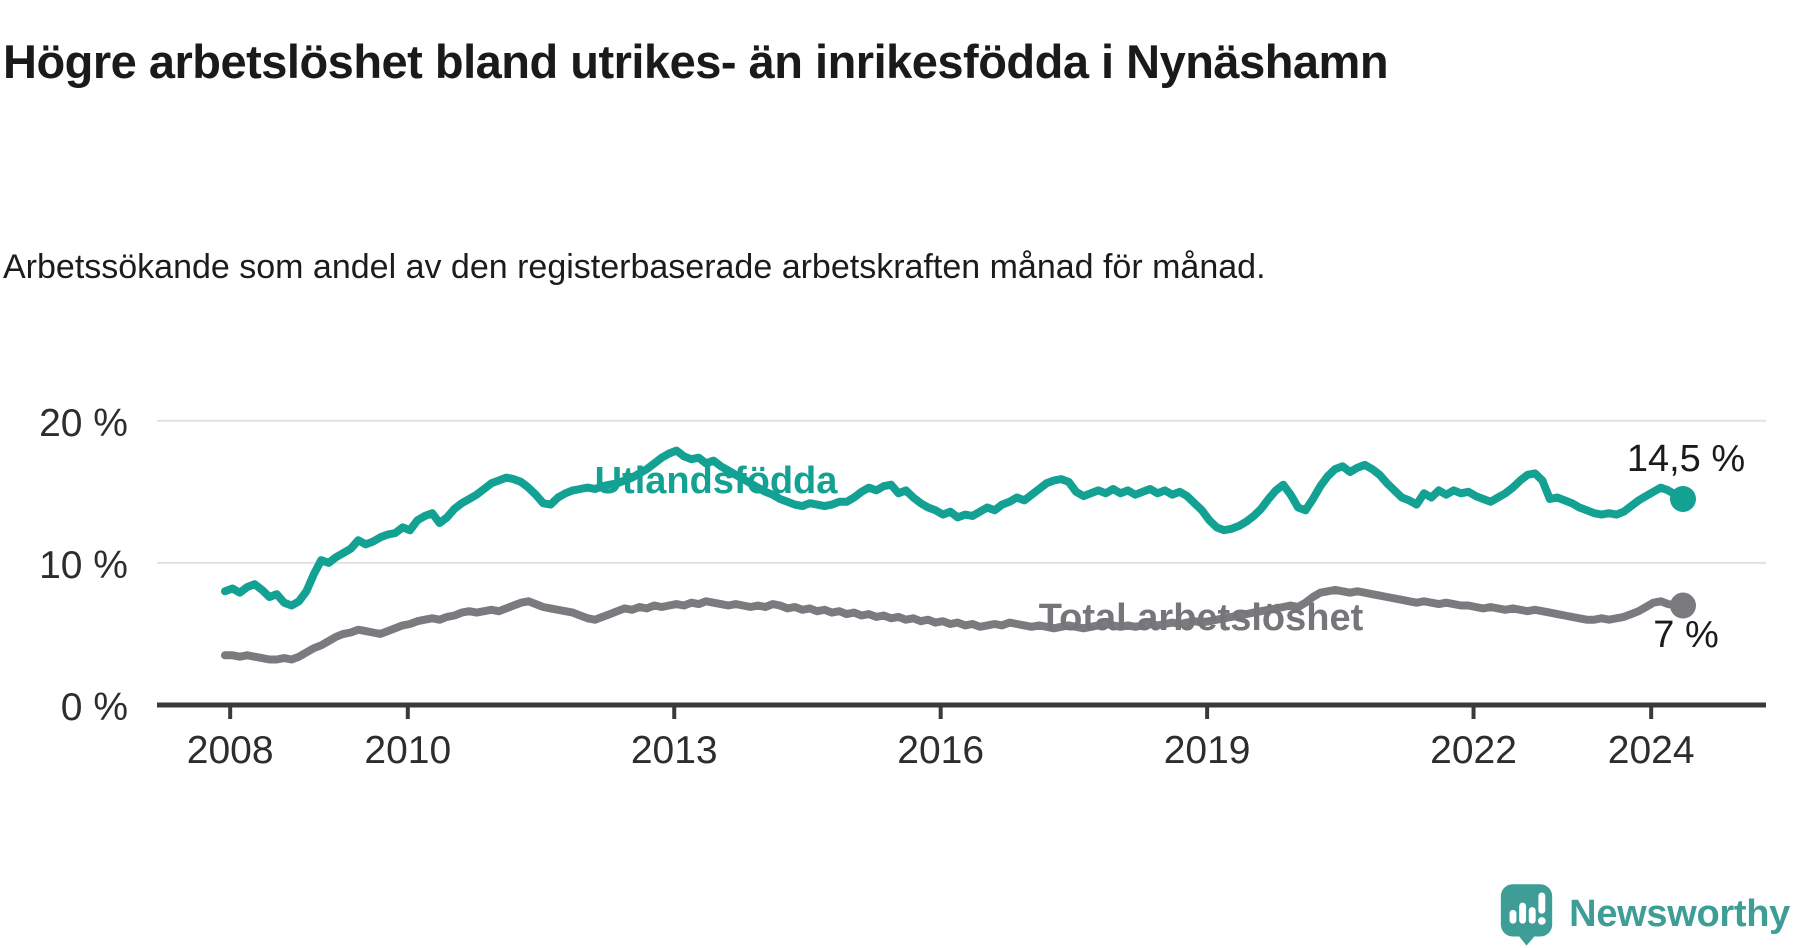 The height and width of the screenshot is (948, 1800). What do you see at coordinates (1679, 913) in the screenshot?
I see `newsworthy-logo-text: Newsworthy` at bounding box center [1679, 913].